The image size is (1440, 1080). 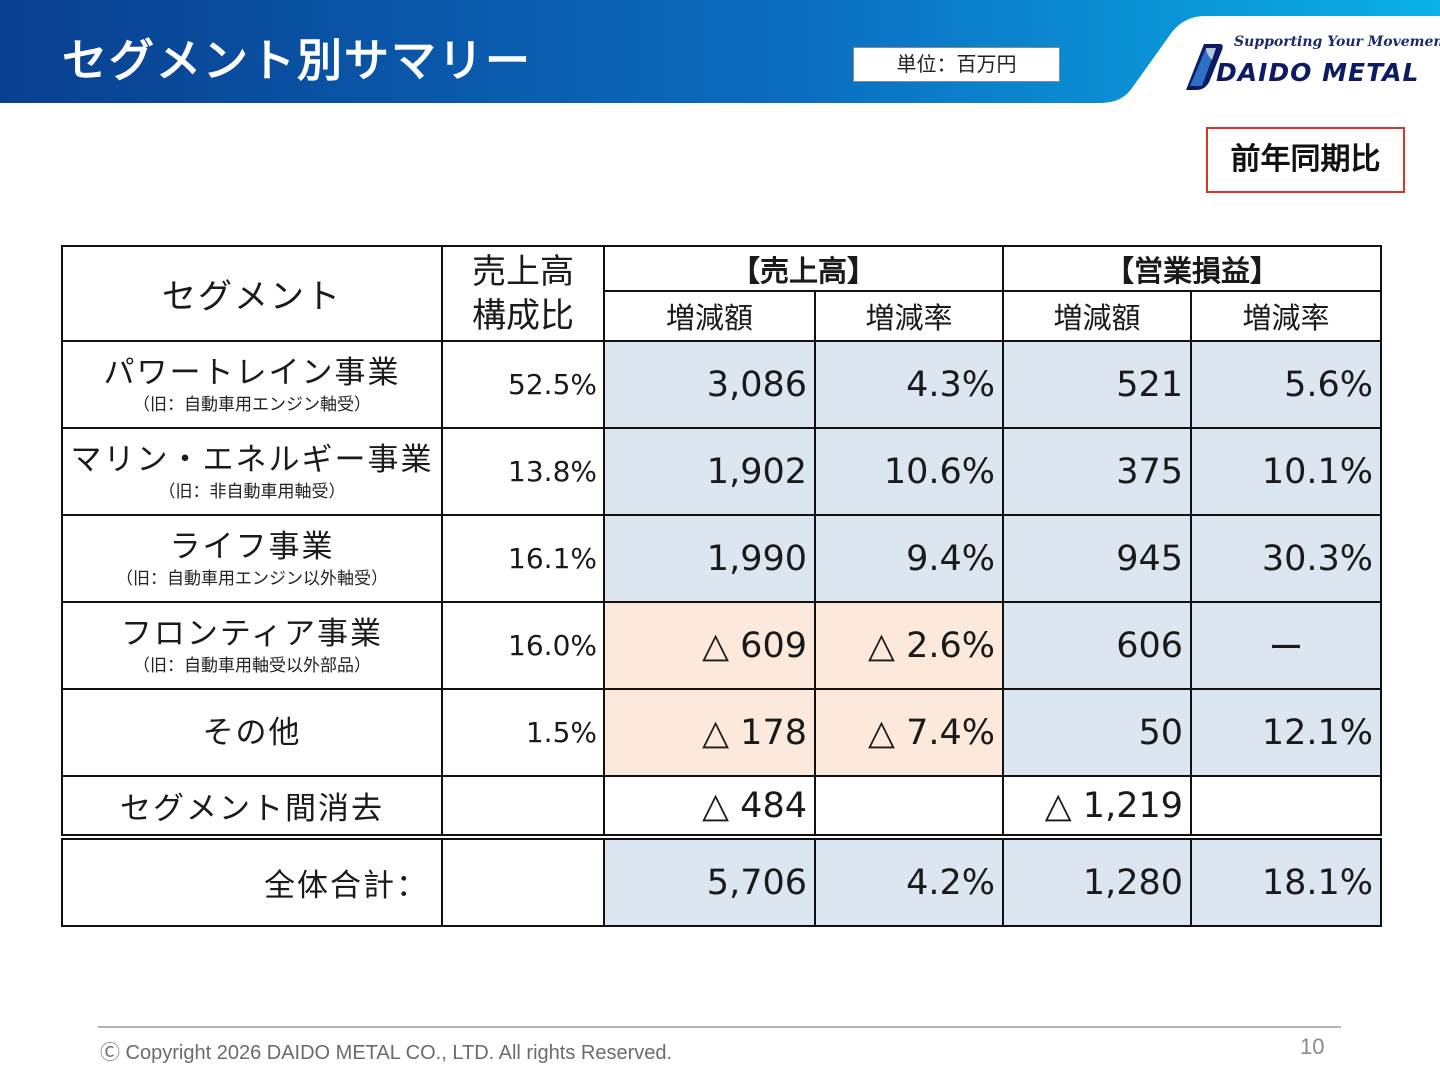 What do you see at coordinates (909, 384) in the screenshot?
I see `sales-change-rate: 4.3%` at bounding box center [909, 384].